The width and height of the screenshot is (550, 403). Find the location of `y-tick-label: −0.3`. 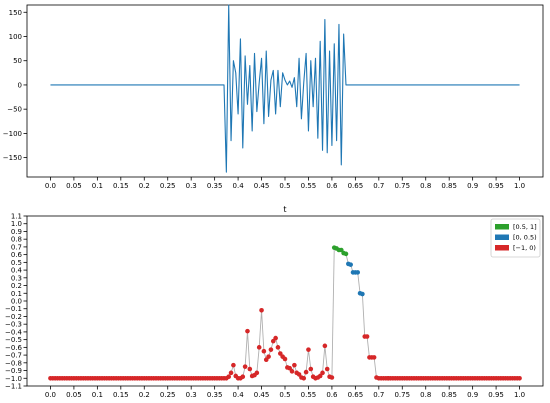

y-tick-label: −0.3 is located at coordinates (13, 325).